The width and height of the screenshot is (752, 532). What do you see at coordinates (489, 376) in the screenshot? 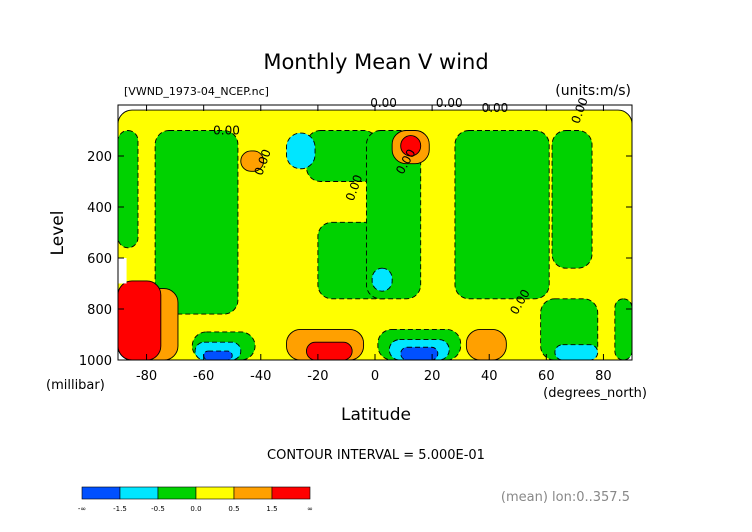
I see `x-tick-label-7: 40` at bounding box center [489, 376].